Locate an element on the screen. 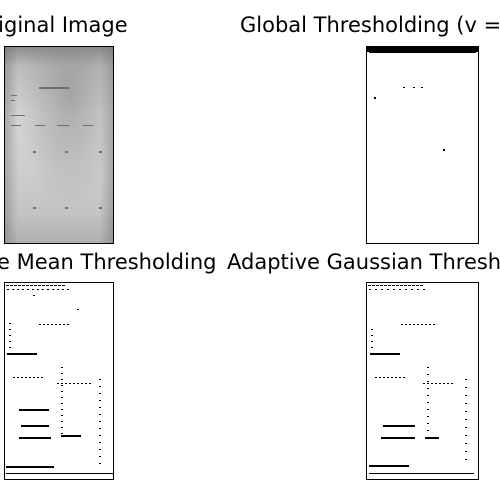  panel-title-original: Original Image is located at coordinates (64, 25).